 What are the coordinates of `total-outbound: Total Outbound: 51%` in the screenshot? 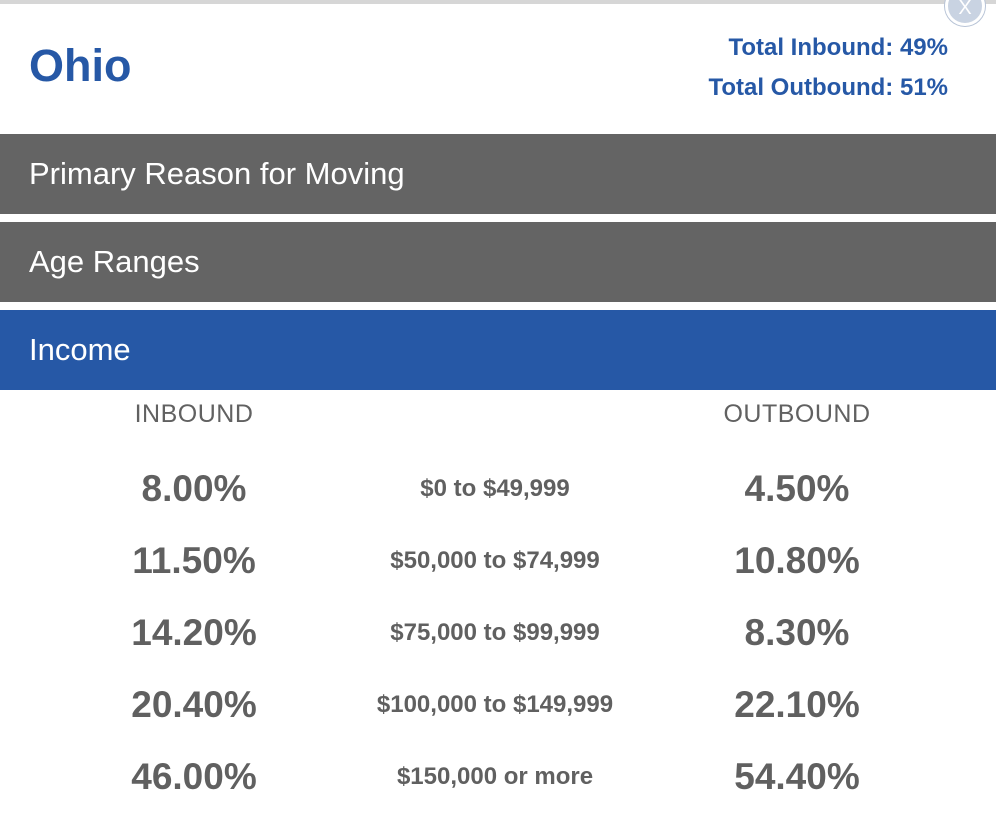 It's located at (828, 87).